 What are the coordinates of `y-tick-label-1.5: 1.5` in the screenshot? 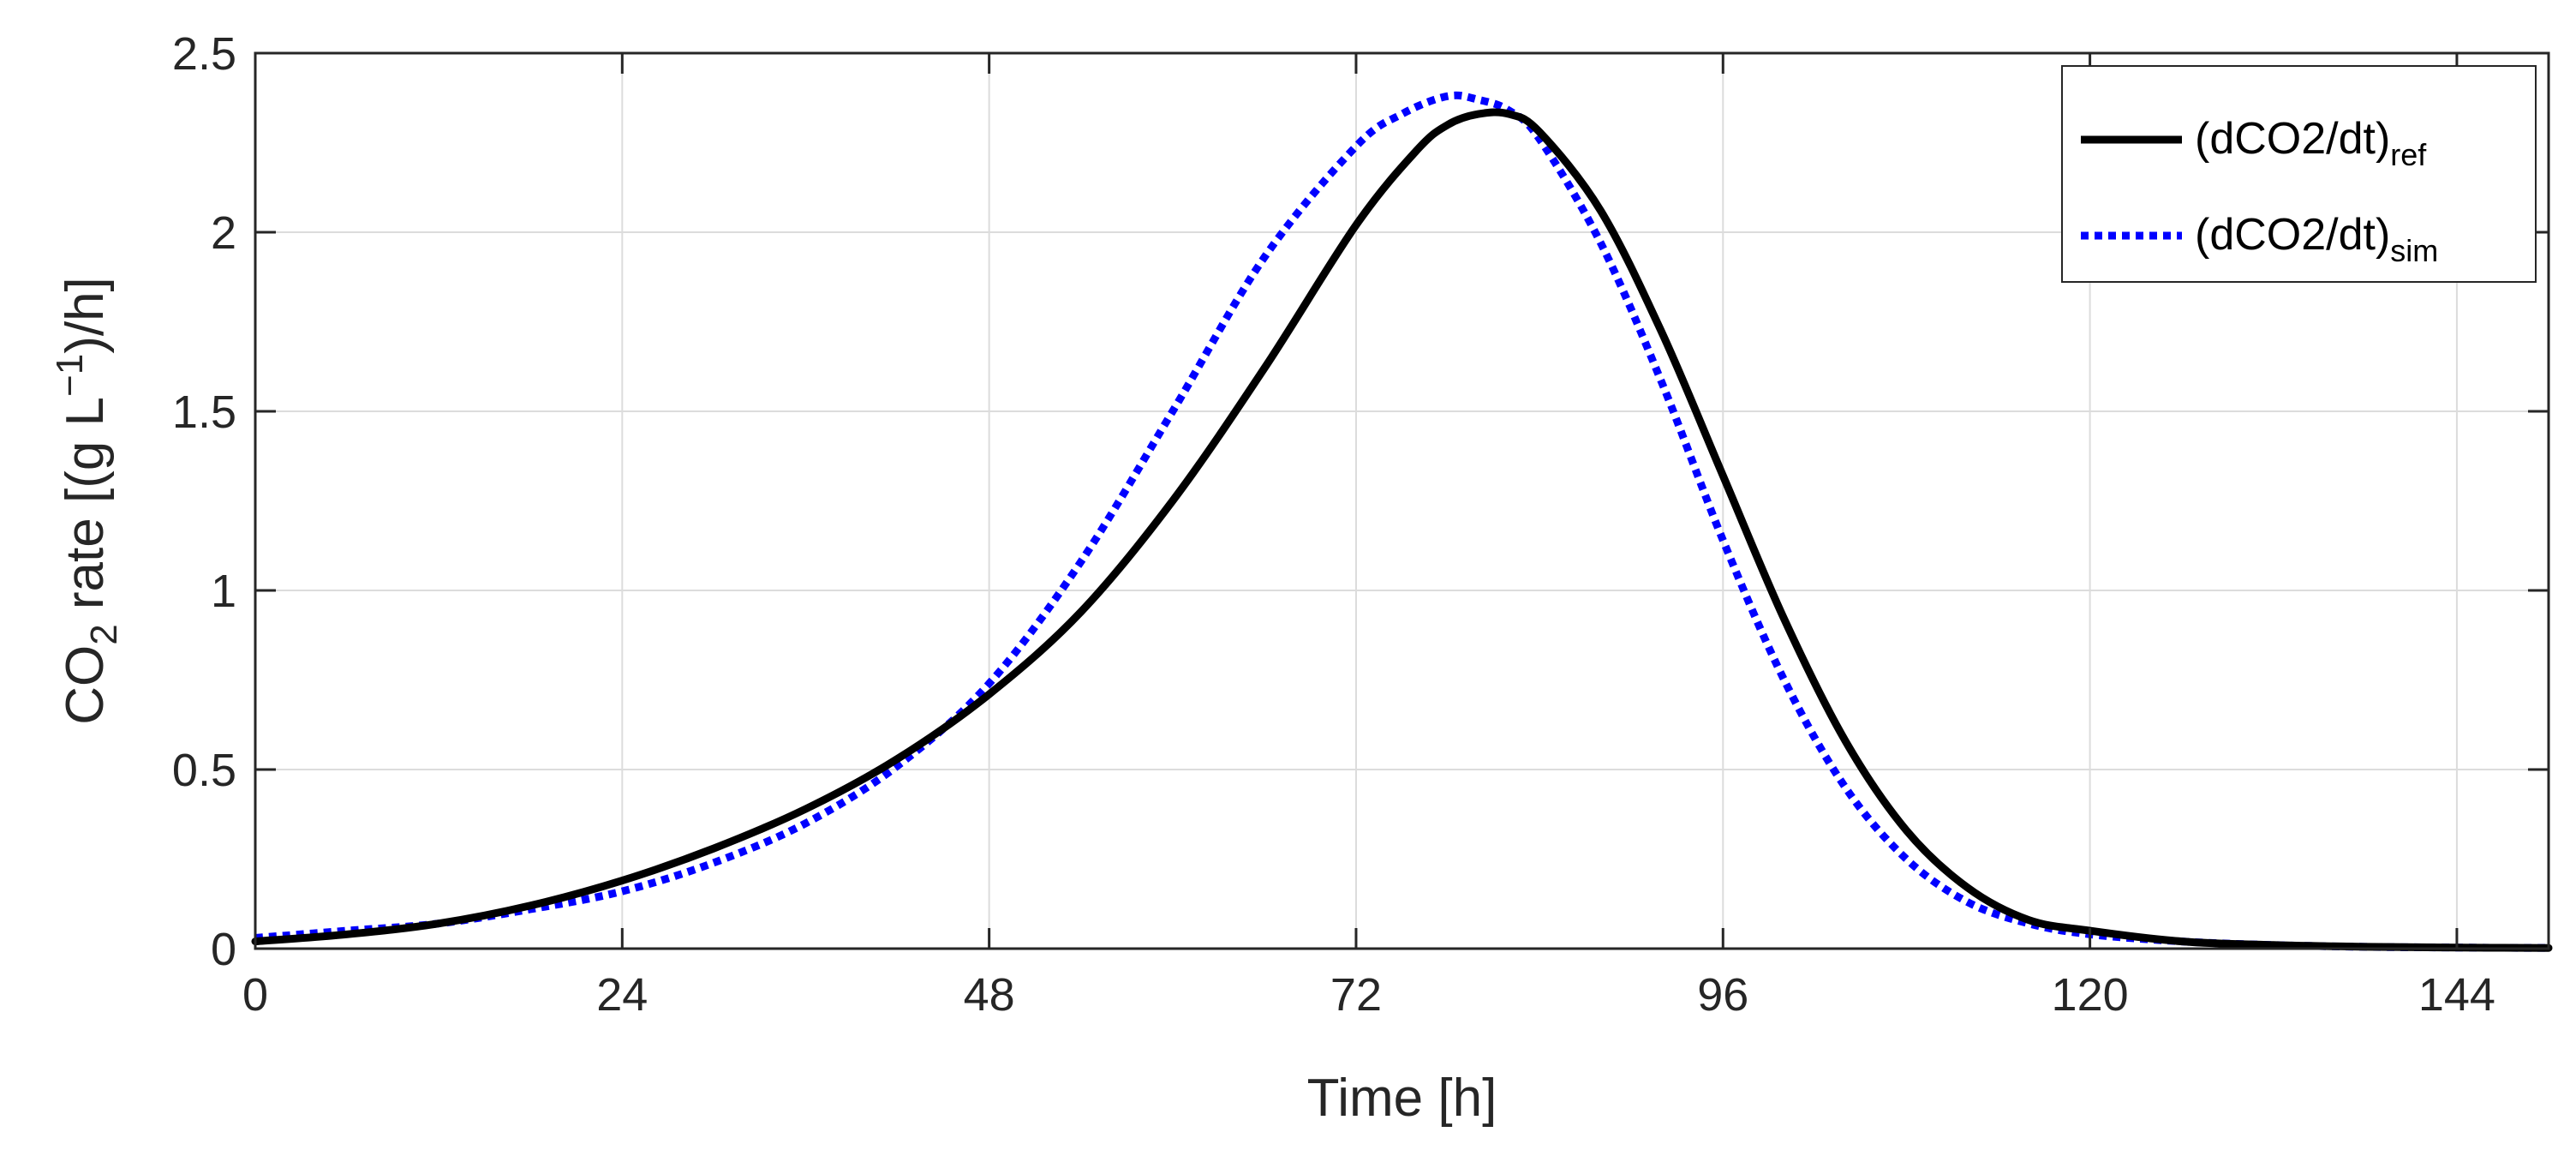 It's located at (204, 412).